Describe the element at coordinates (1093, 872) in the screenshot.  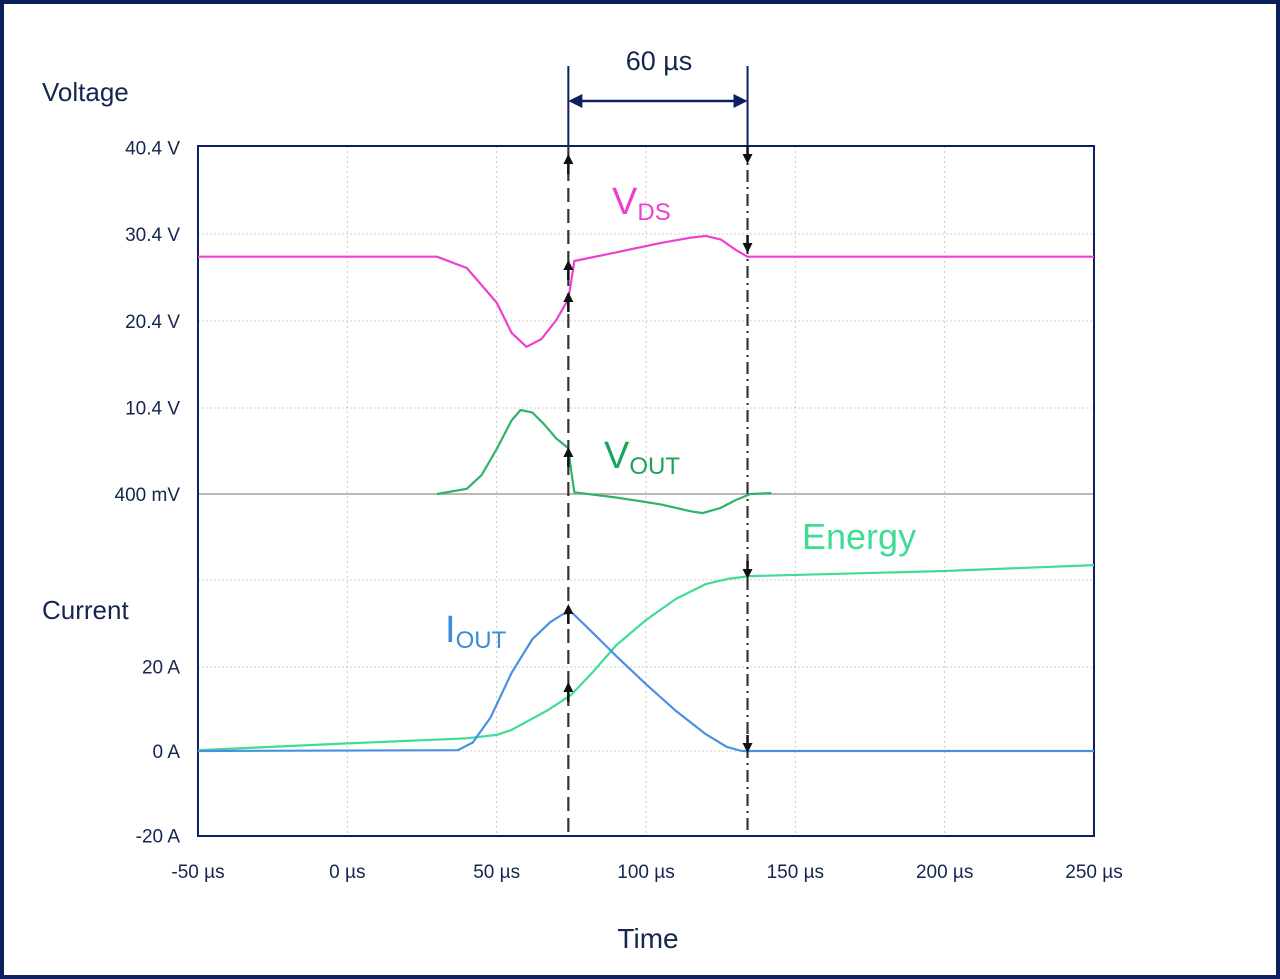
I see `x-tick-label: 250 µs` at that location.